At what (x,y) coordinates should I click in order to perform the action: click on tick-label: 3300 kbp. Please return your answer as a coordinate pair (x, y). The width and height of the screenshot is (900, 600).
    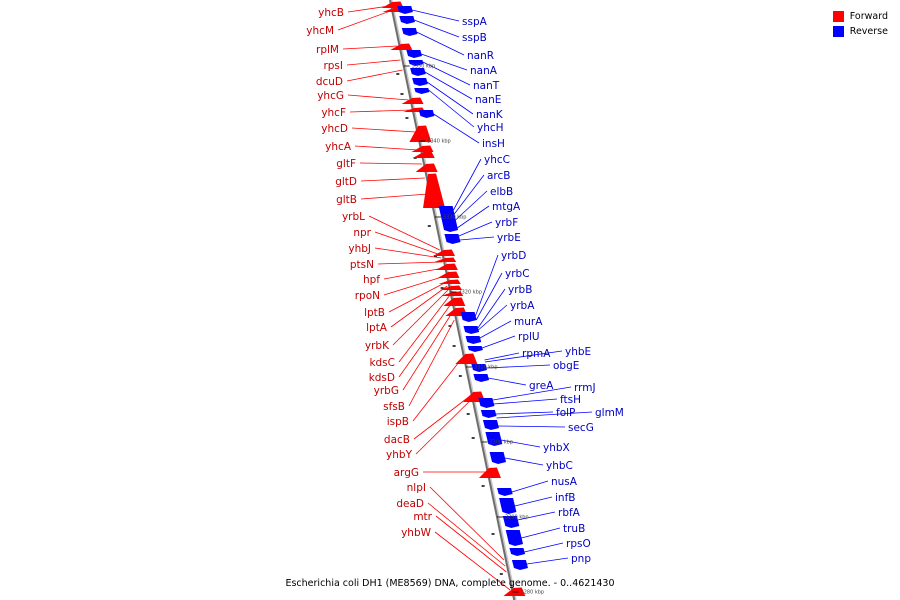
    Looking at the image, I should click on (501, 443).